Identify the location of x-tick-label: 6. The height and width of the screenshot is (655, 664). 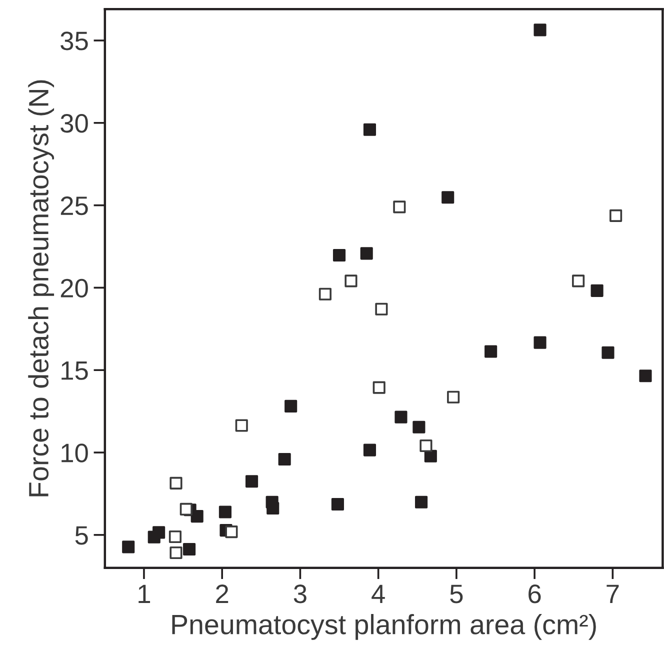
(534, 594).